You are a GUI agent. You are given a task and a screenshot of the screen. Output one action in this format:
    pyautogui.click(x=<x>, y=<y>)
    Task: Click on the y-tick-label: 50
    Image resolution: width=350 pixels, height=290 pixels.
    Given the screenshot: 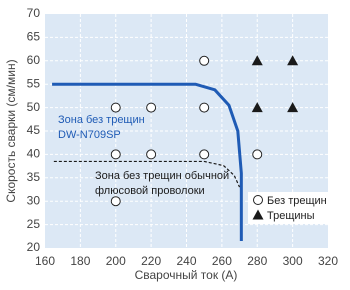 What is the action you would take?
    pyautogui.click(x=34, y=107)
    